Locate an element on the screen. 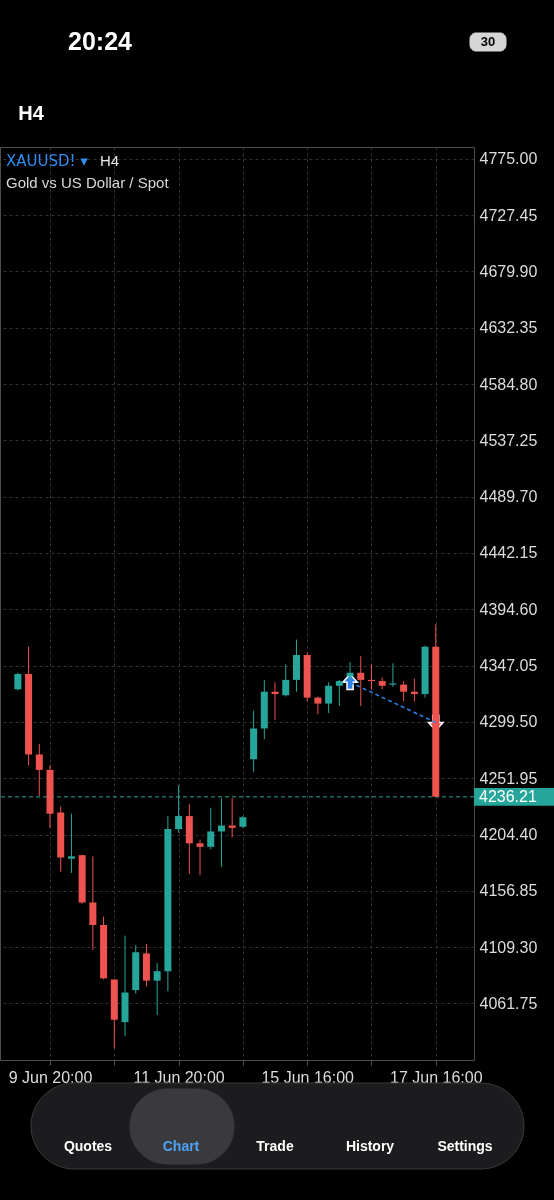 Image resolution: width=554 pixels, height=1200 pixels. text: Trade is located at coordinates (275, 1146).